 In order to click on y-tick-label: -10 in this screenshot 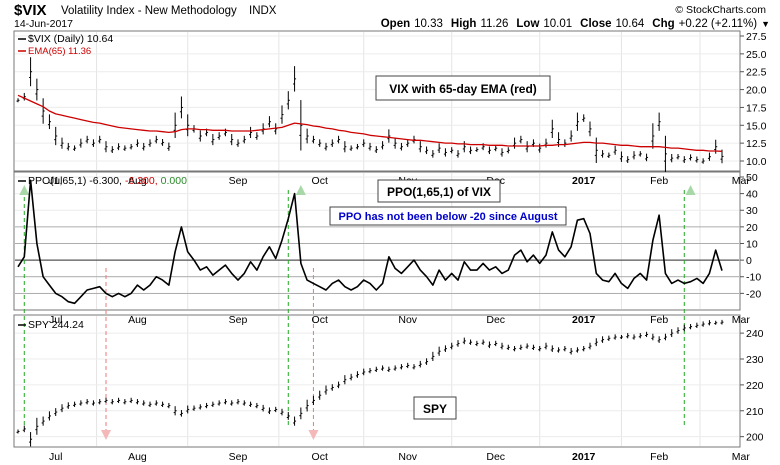, I will do `click(753, 278)`.